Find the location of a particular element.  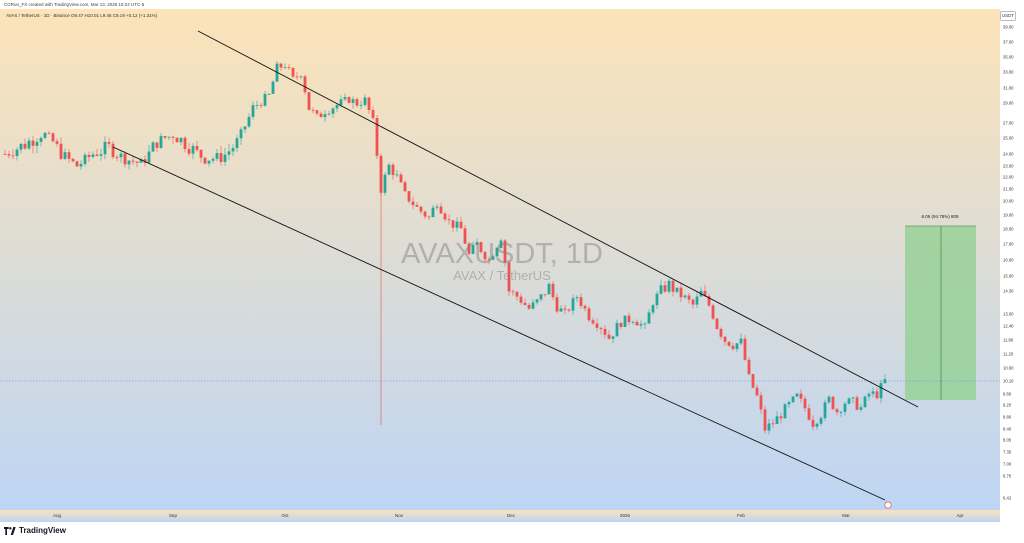

price-tick-label: 10.10 is located at coordinates (1008, 381).